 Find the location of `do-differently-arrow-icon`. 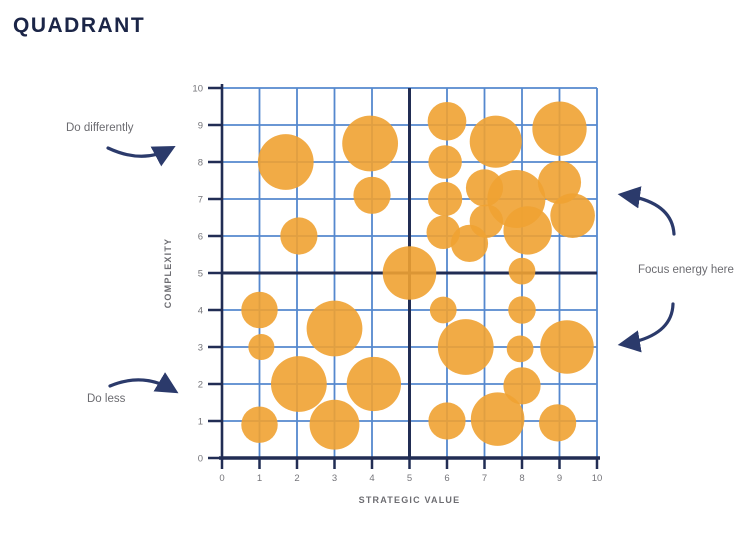

do-differently-arrow-icon is located at coordinates (141, 156).